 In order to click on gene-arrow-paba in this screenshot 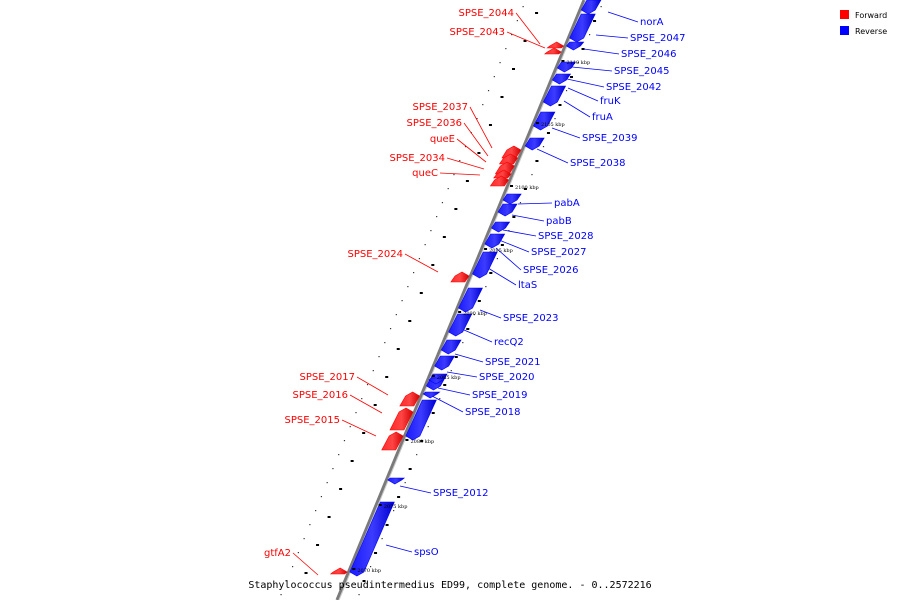, I will do `click(507, 210)`.